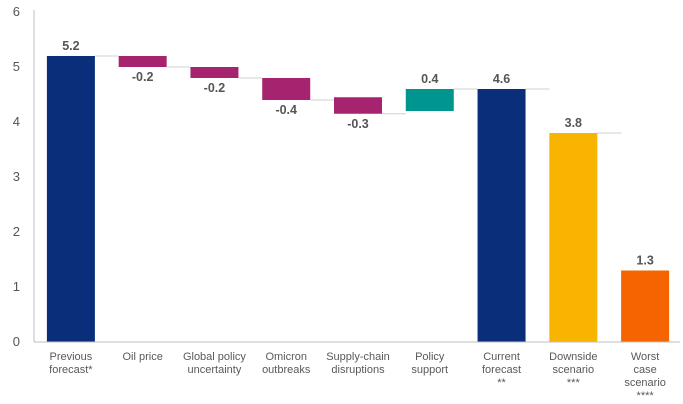 The width and height of the screenshot is (683, 404). I want to click on y-tick-label-5: 5, so click(16, 66).